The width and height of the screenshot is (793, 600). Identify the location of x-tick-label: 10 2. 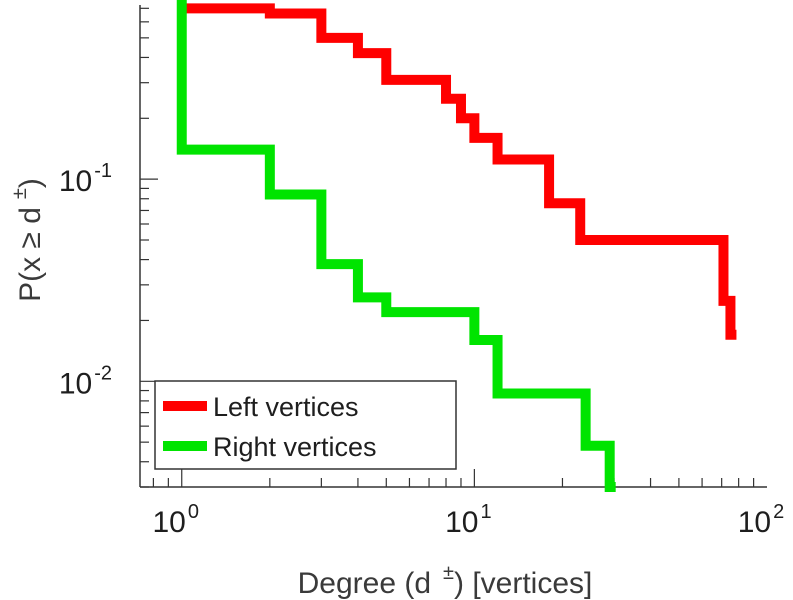
(761, 520).